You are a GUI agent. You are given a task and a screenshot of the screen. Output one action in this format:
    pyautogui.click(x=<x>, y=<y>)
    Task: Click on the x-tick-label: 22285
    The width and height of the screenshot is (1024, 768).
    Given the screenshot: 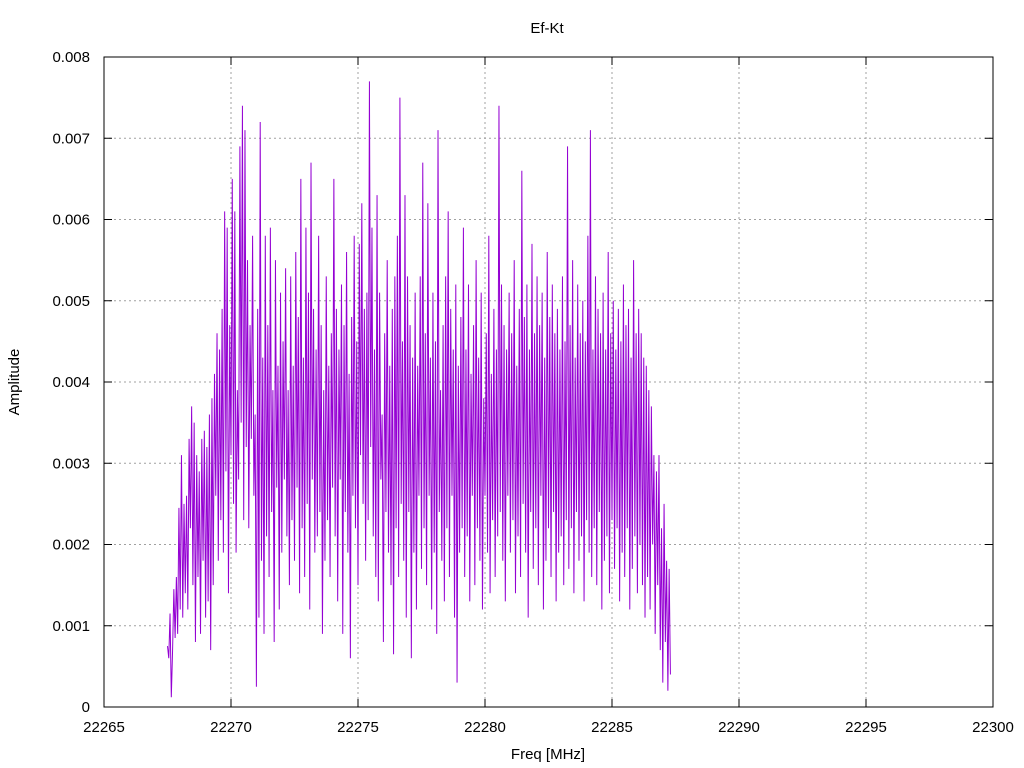 What is the action you would take?
    pyautogui.click(x=612, y=727)
    